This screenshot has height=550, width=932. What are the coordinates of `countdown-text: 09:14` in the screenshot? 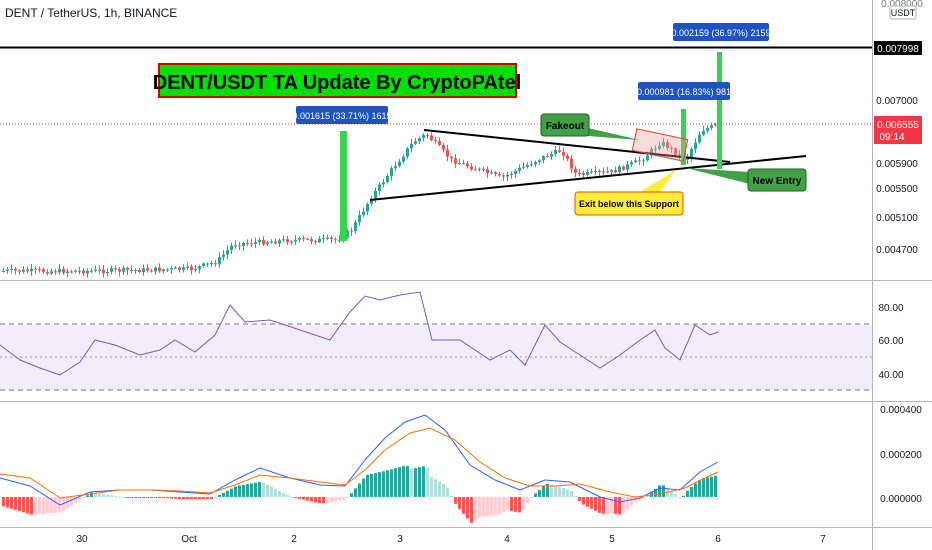 It's located at (891, 137).